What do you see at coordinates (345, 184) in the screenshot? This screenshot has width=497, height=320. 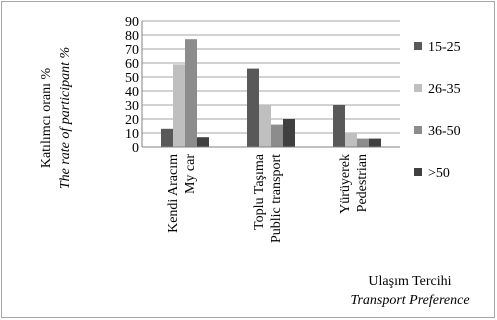 I see `x-category-label: Yürüyerek` at bounding box center [345, 184].